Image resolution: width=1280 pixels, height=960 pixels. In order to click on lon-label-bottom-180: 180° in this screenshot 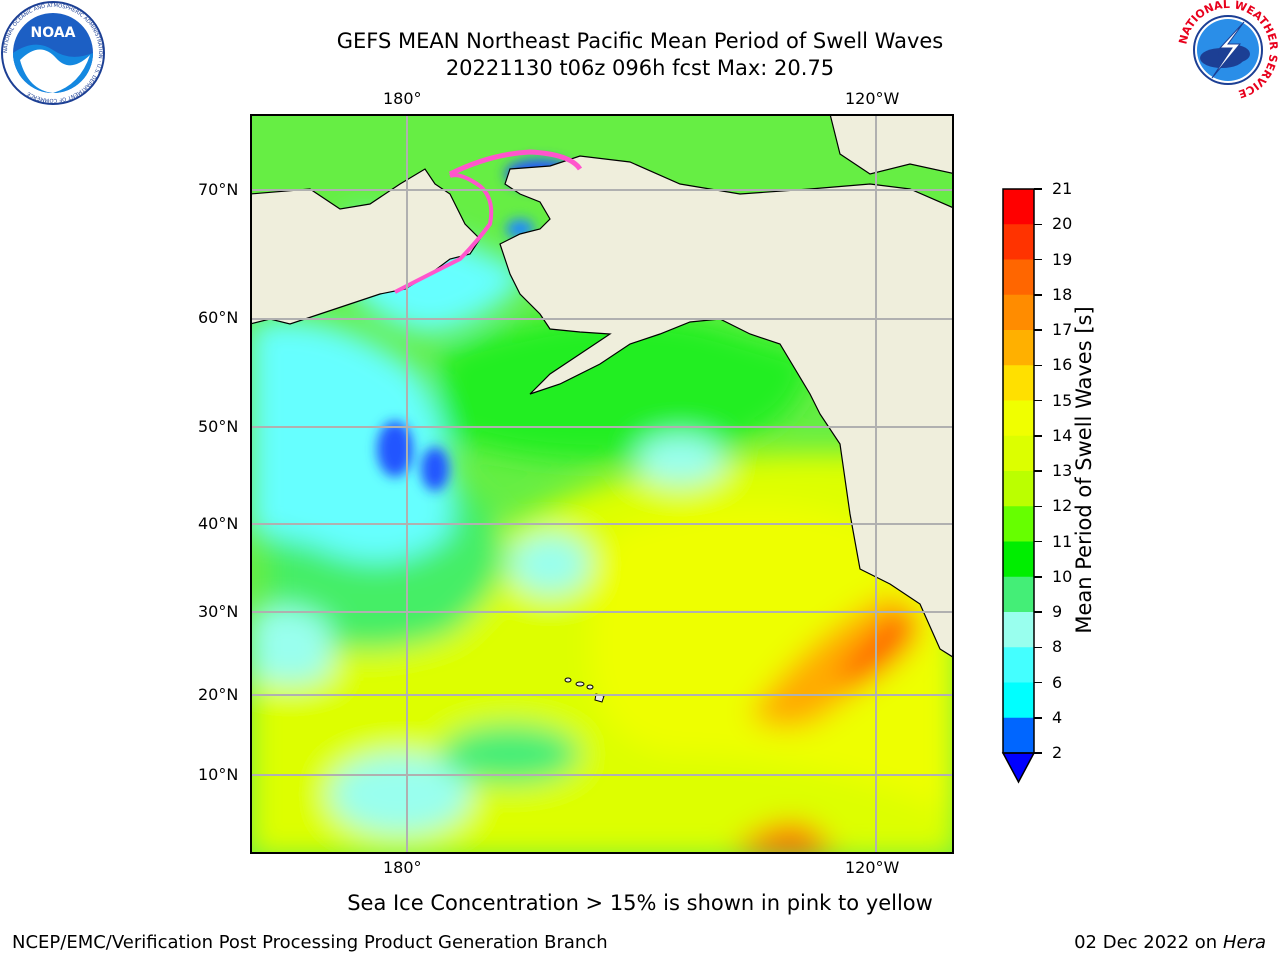, I will do `click(402, 867)`.